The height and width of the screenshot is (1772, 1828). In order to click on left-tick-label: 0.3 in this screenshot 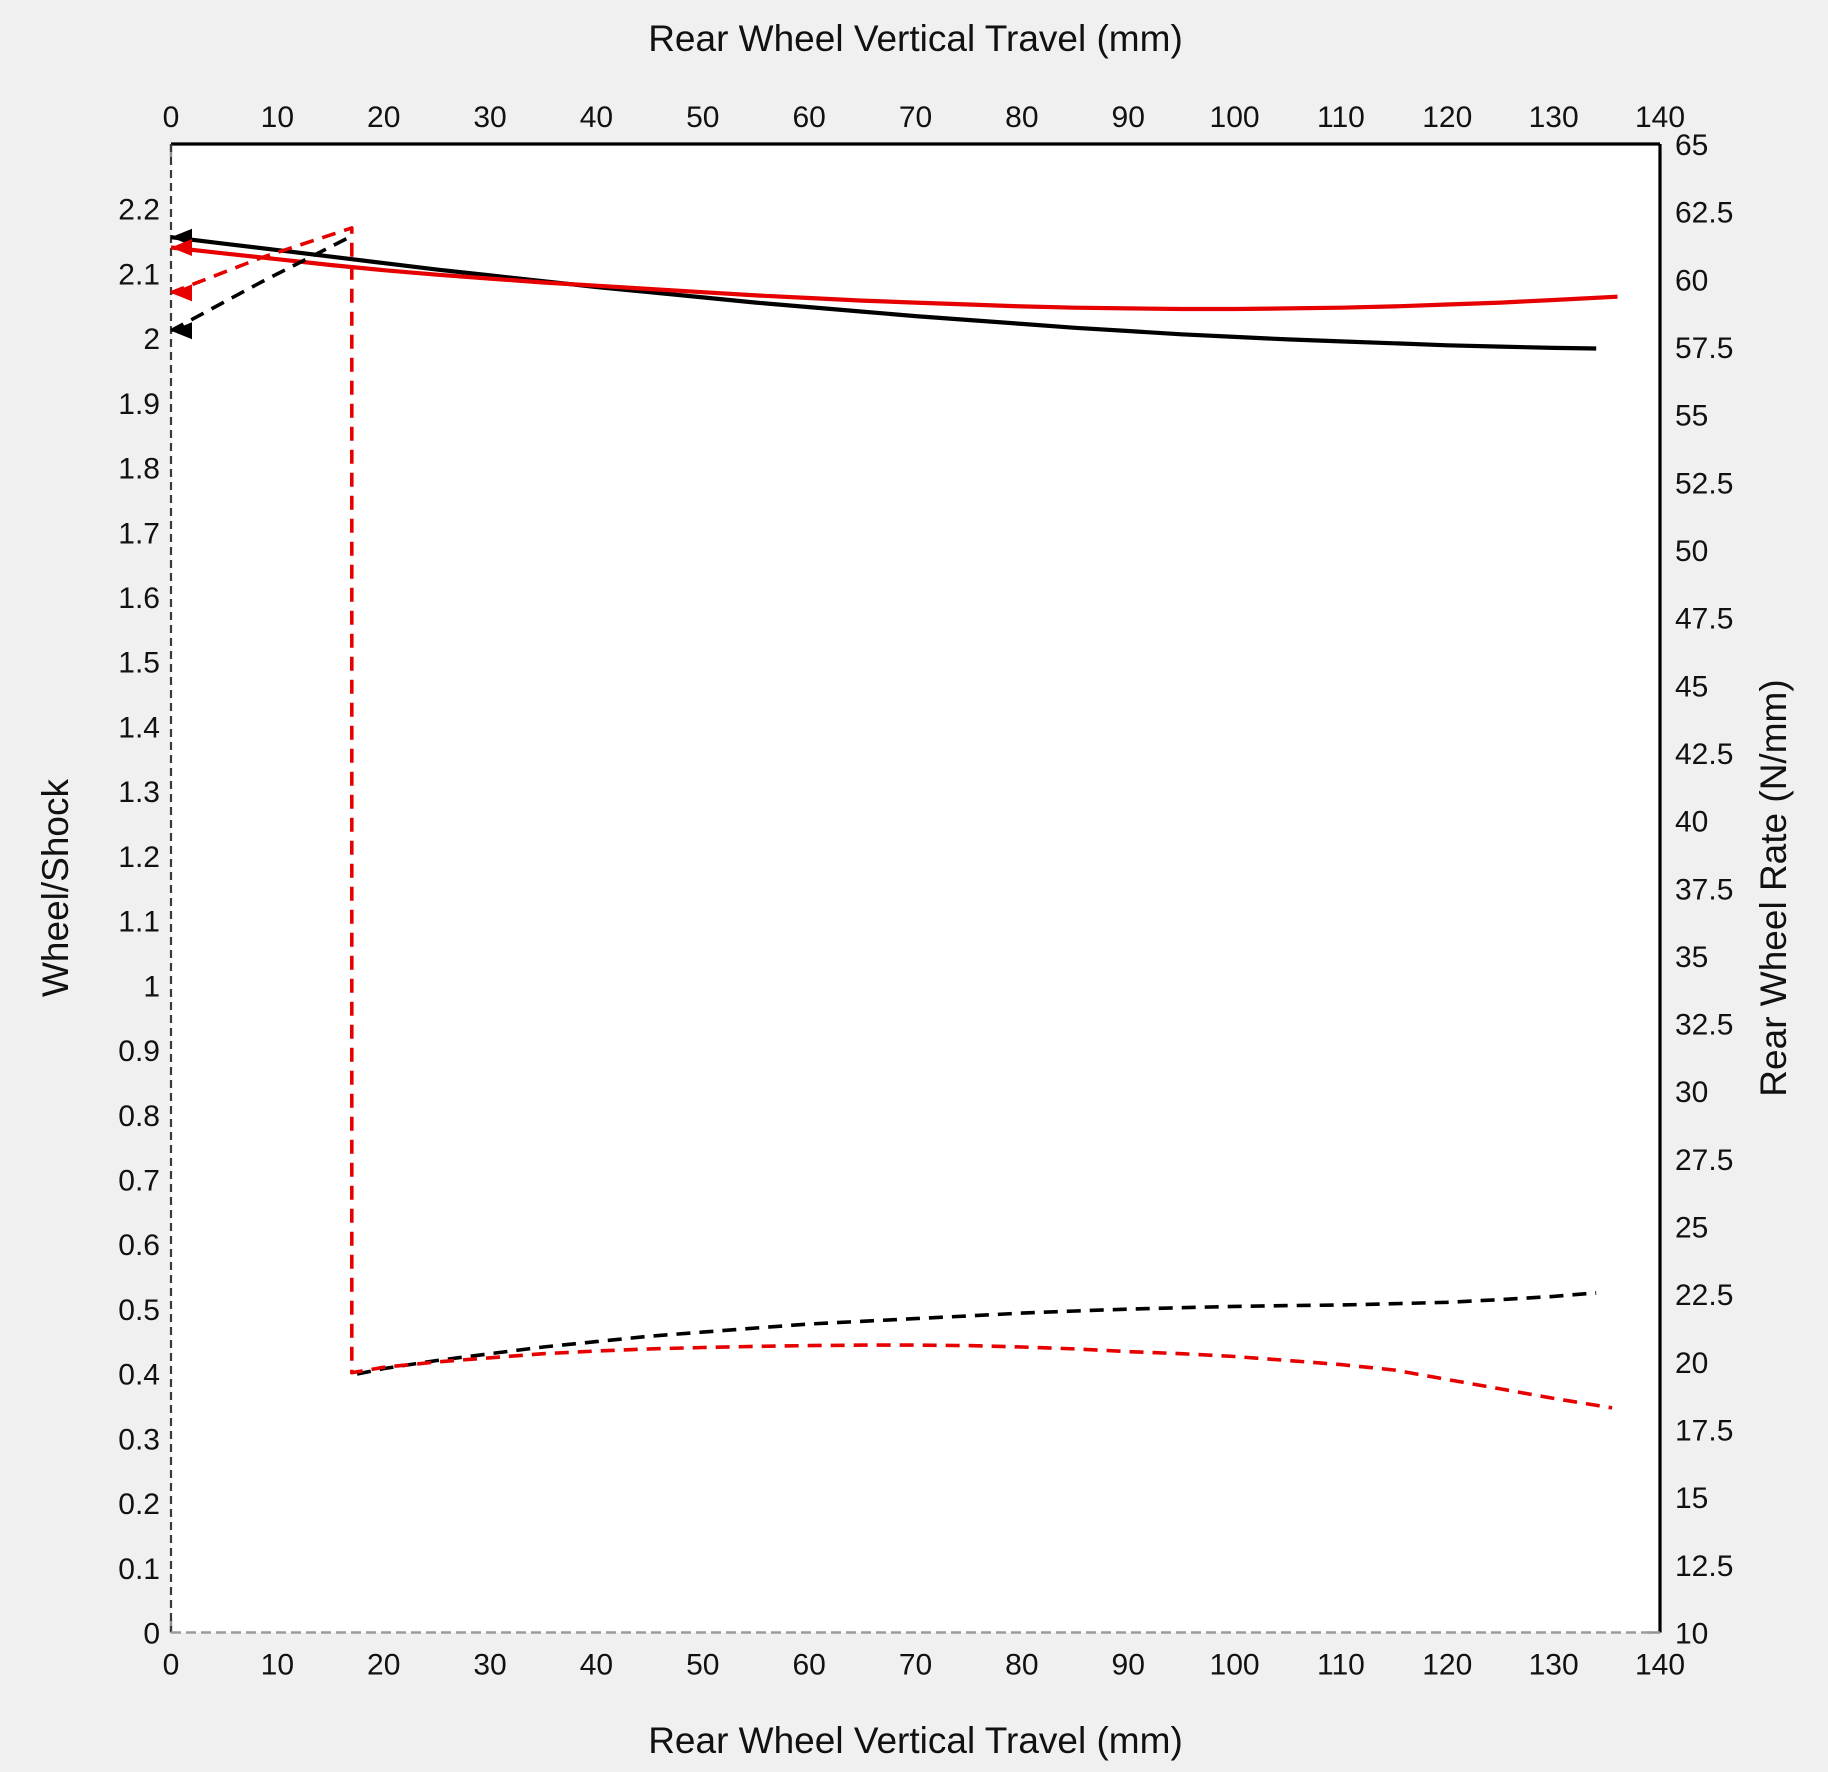, I will do `click(139, 1439)`.